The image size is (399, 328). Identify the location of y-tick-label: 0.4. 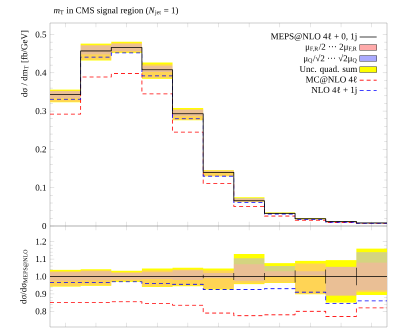
(41, 73).